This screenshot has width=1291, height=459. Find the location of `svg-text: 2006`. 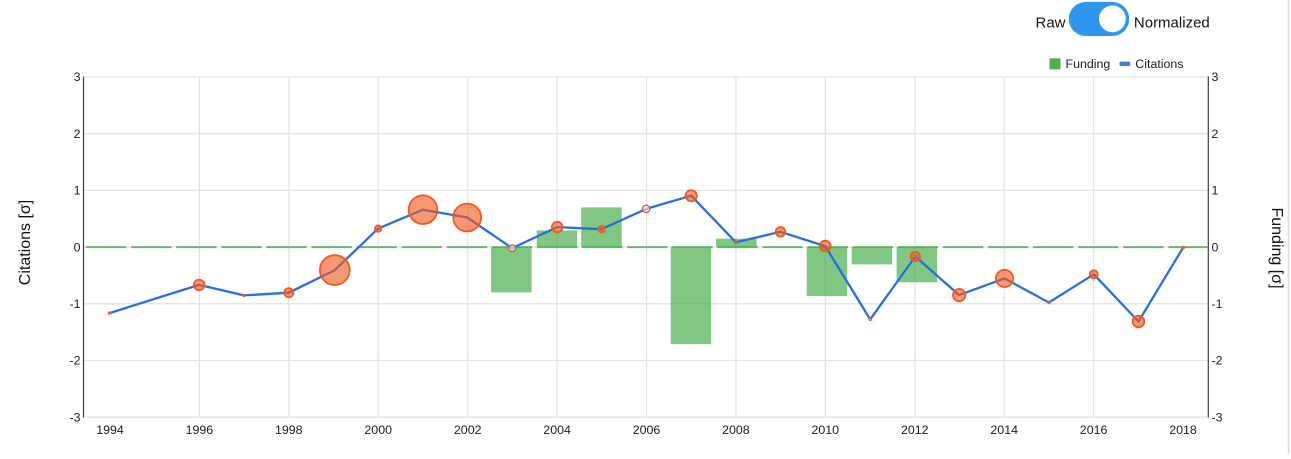

svg-text: 2006 is located at coordinates (647, 430).